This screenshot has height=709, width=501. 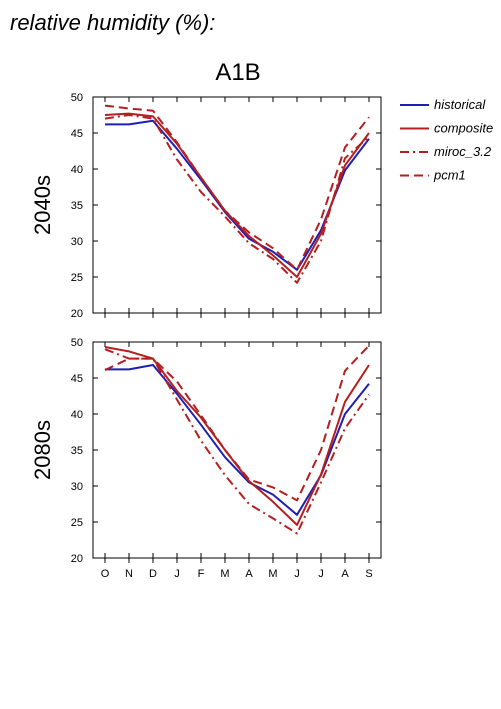 I want to click on legend-item: miroc_3.2, so click(x=446, y=151).